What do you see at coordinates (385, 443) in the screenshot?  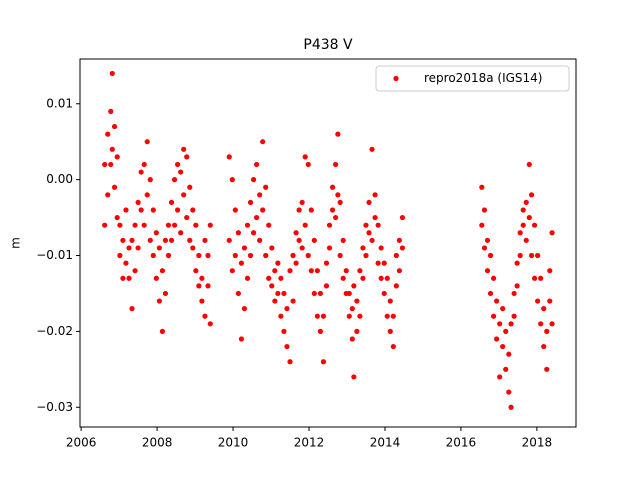 I see `x-tick-label: 2014` at bounding box center [385, 443].